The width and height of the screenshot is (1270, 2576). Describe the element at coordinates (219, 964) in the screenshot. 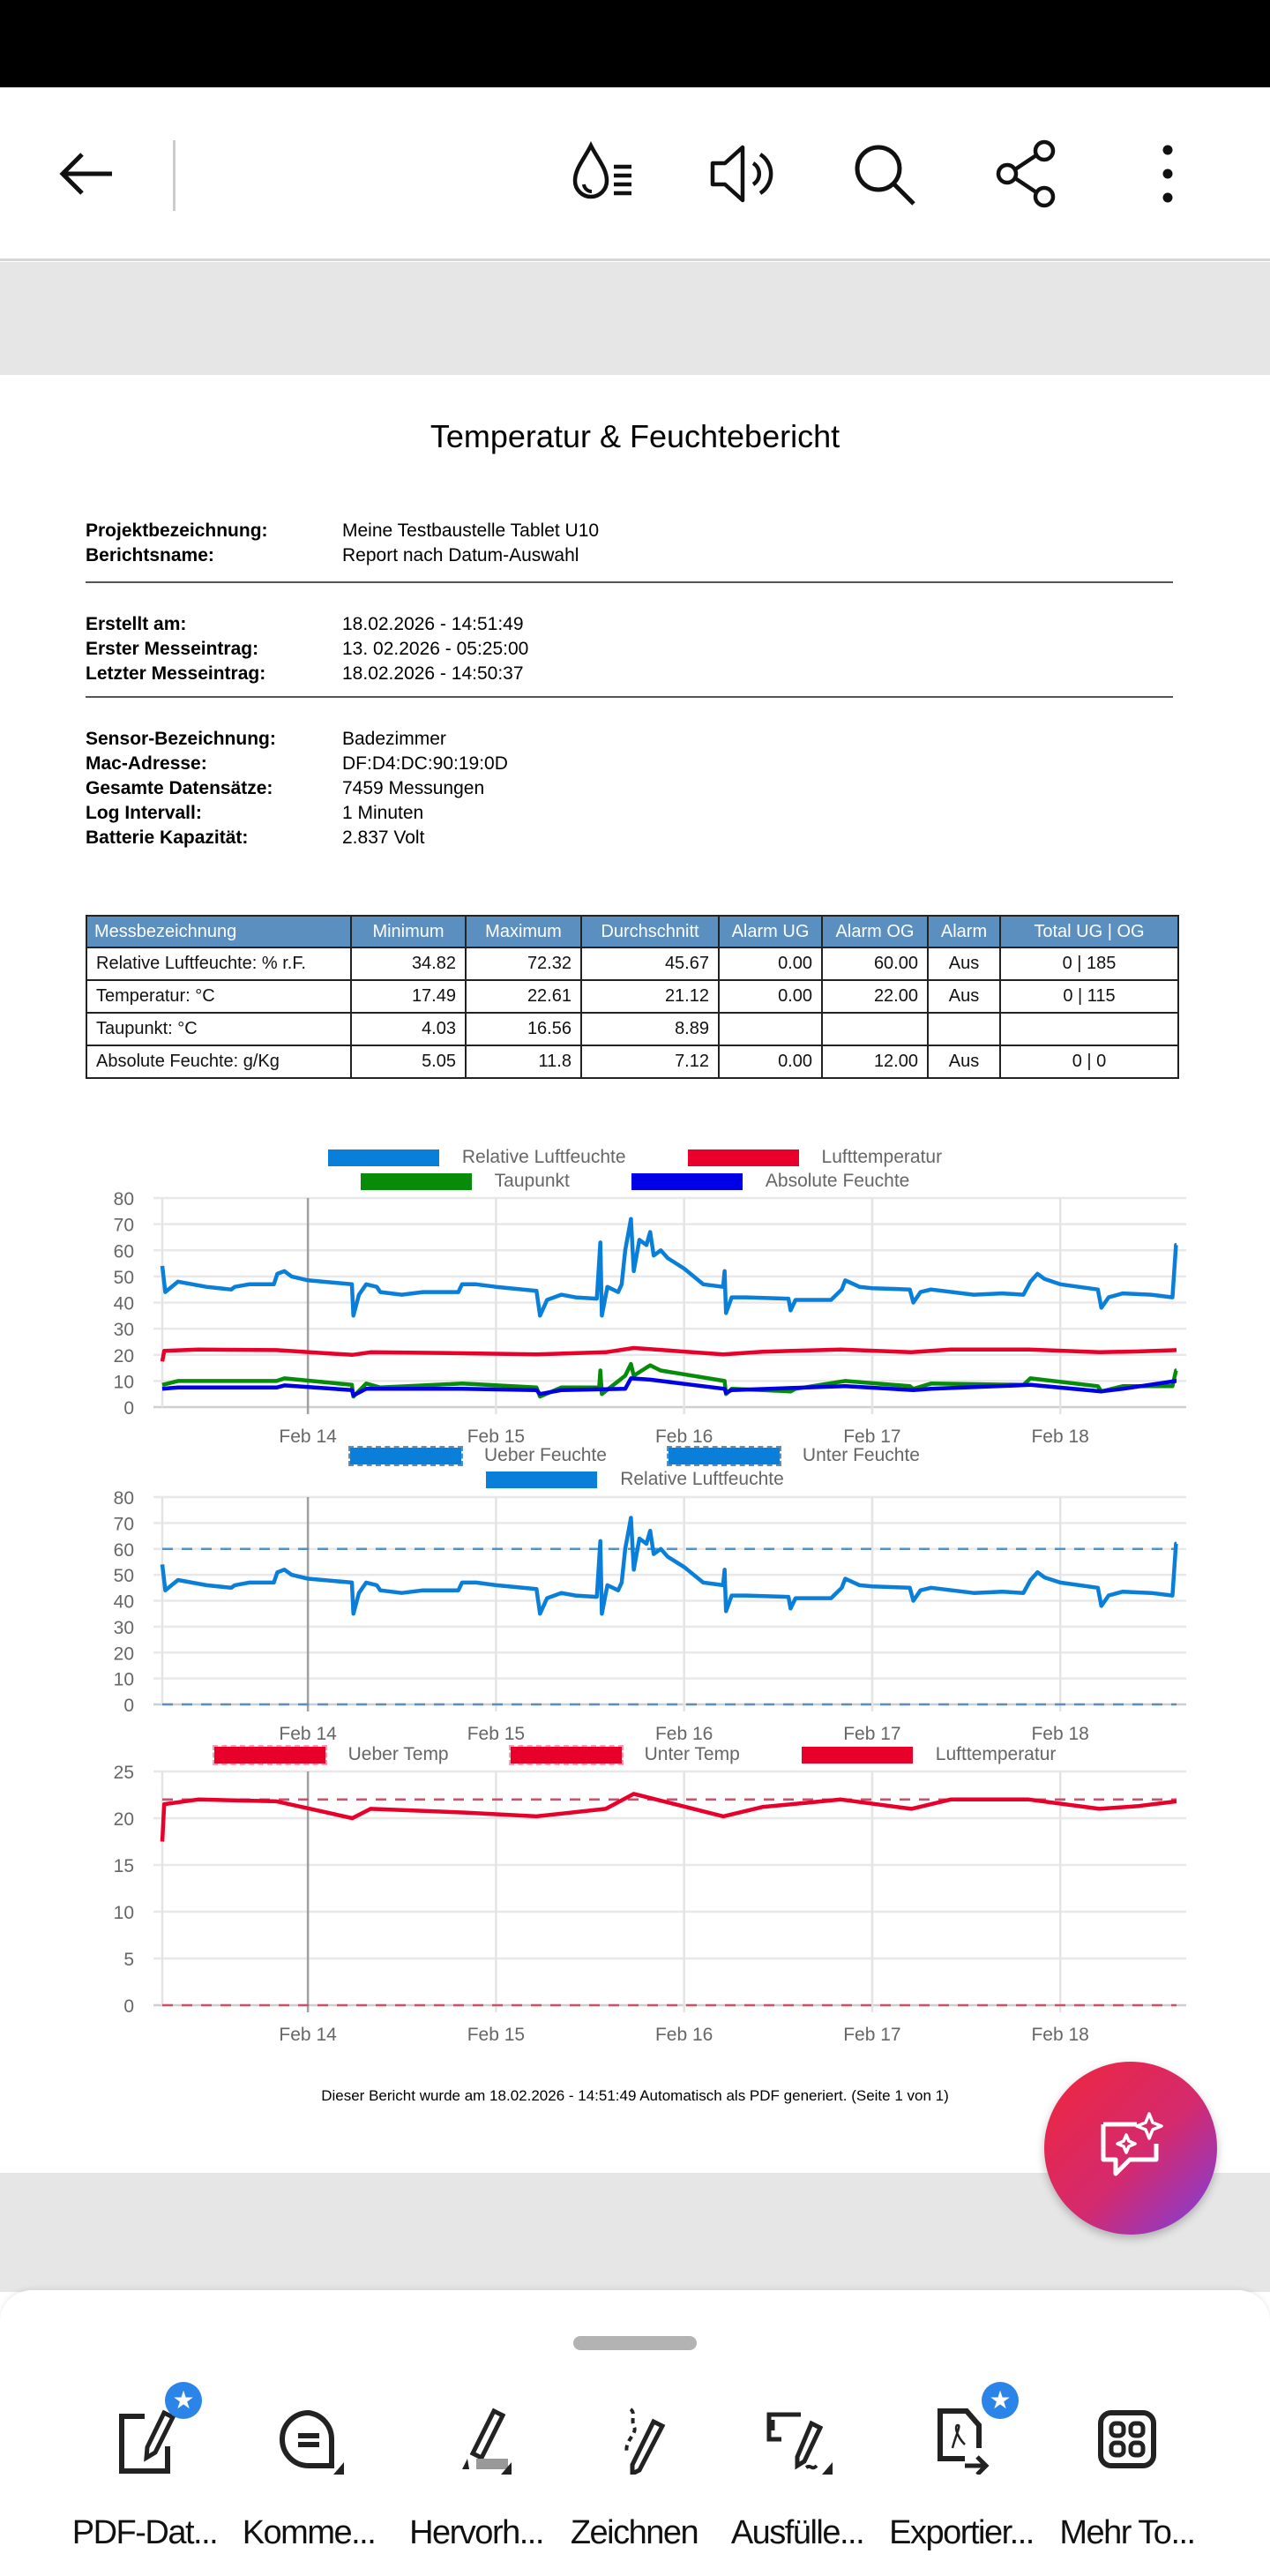

I see `table-cell: Relative Luftfeuchte: % r.F.` at that location.